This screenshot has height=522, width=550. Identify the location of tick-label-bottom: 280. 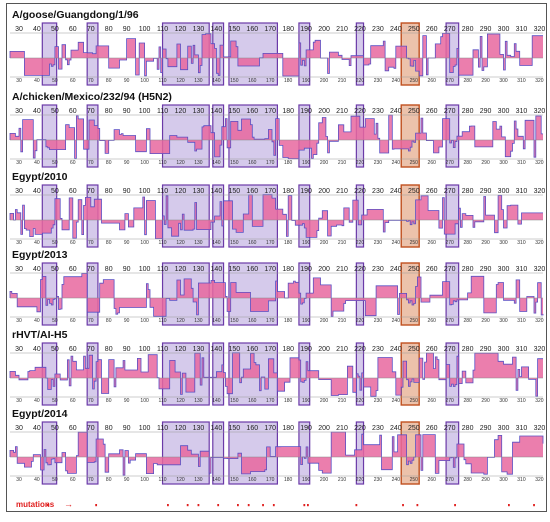
(467, 480).